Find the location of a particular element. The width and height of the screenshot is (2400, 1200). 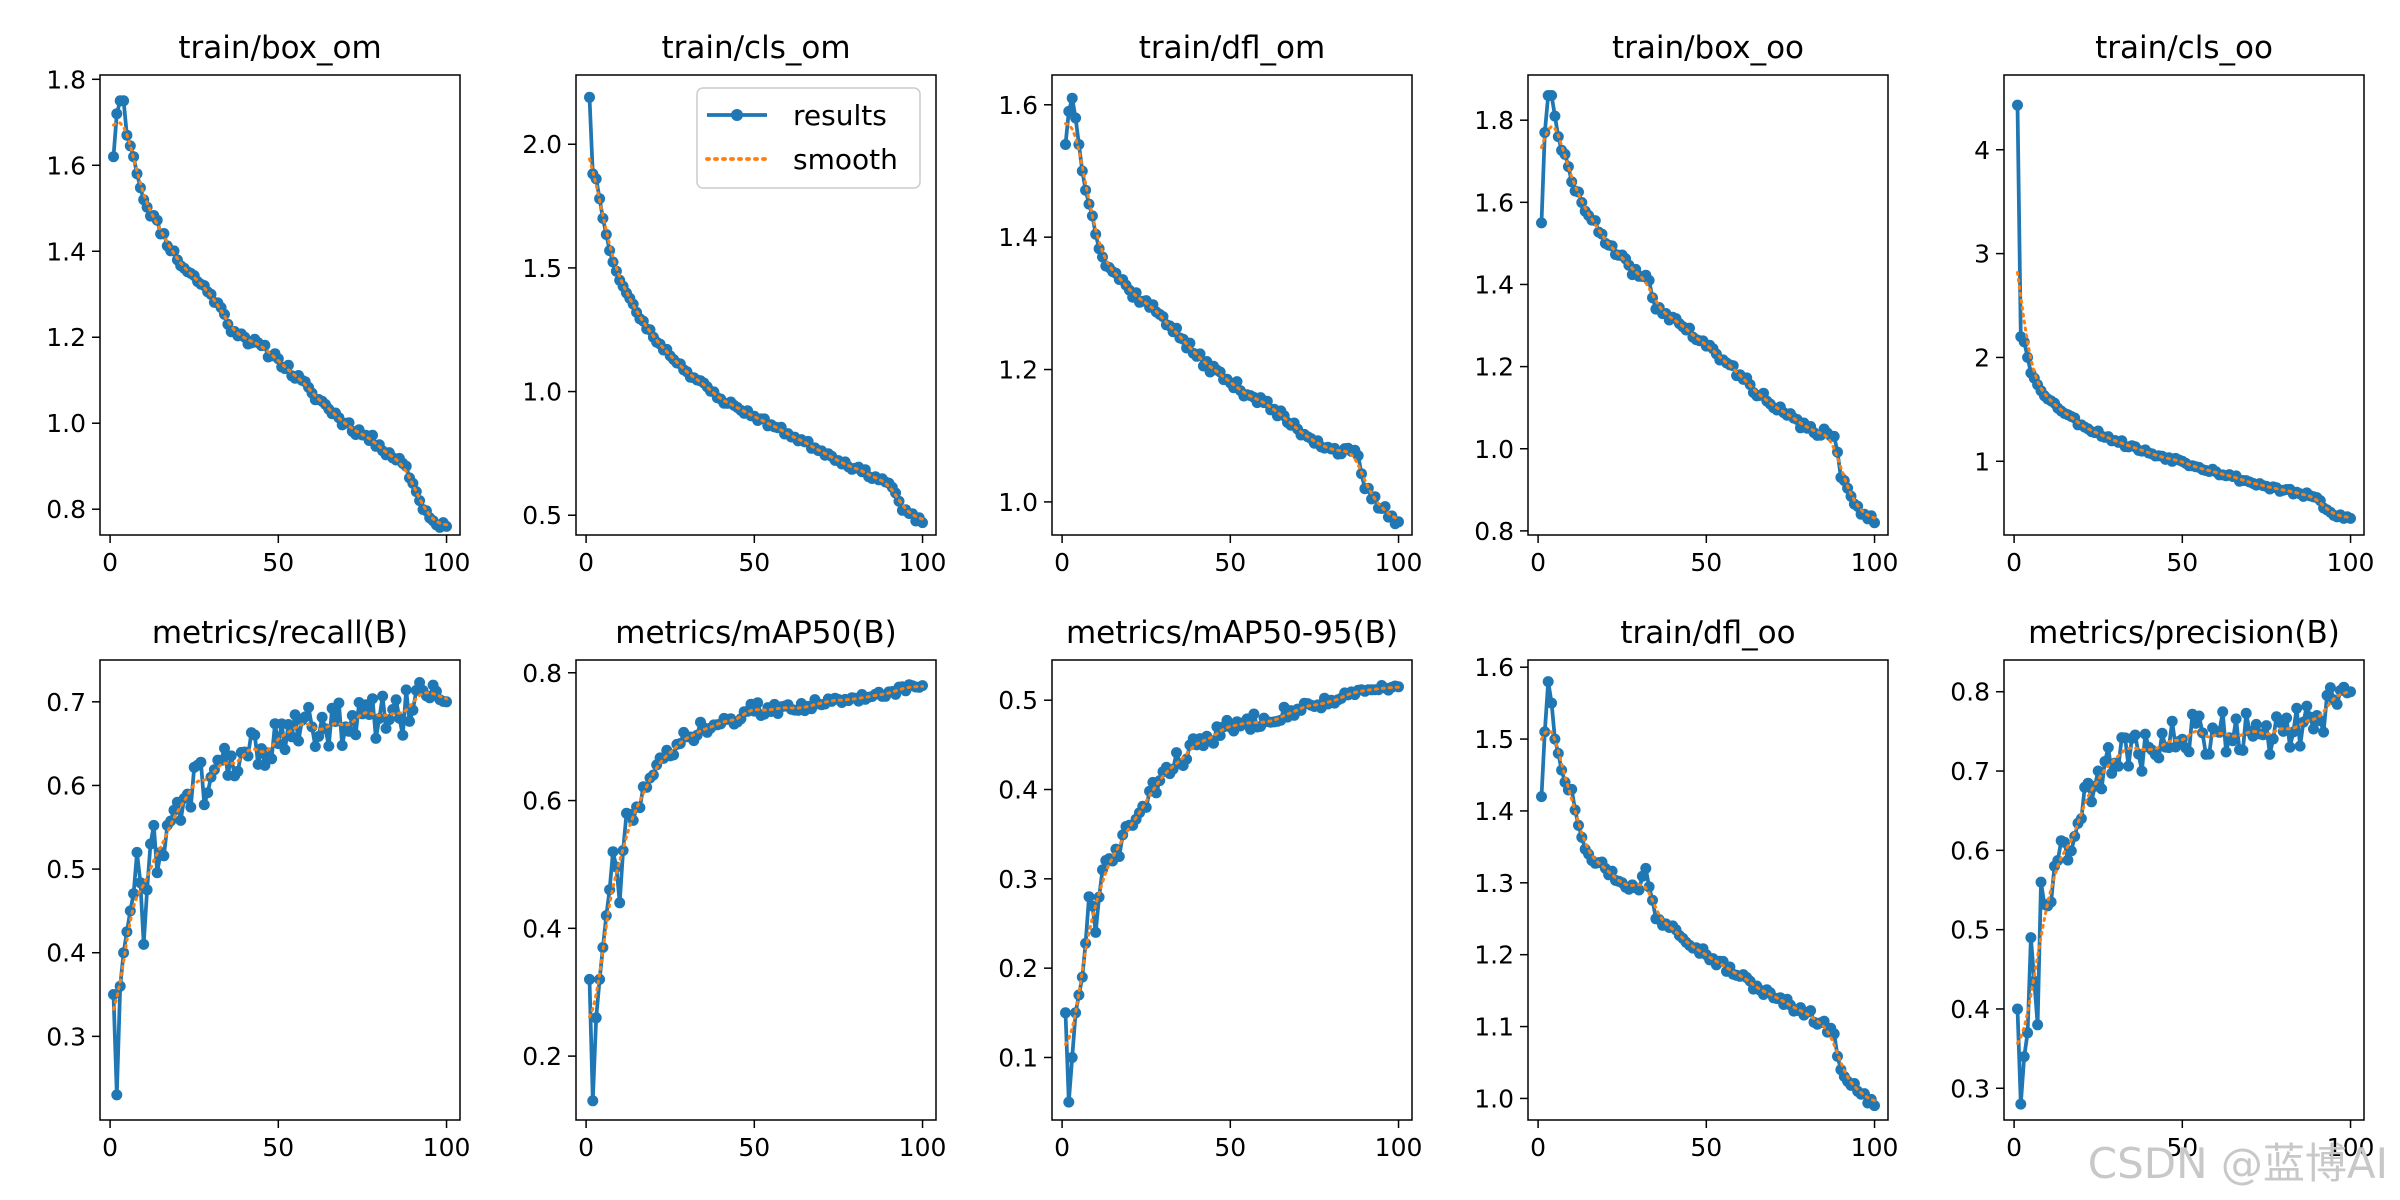

watermark: CSDN @蓝博AI is located at coordinates (2238, 1163).